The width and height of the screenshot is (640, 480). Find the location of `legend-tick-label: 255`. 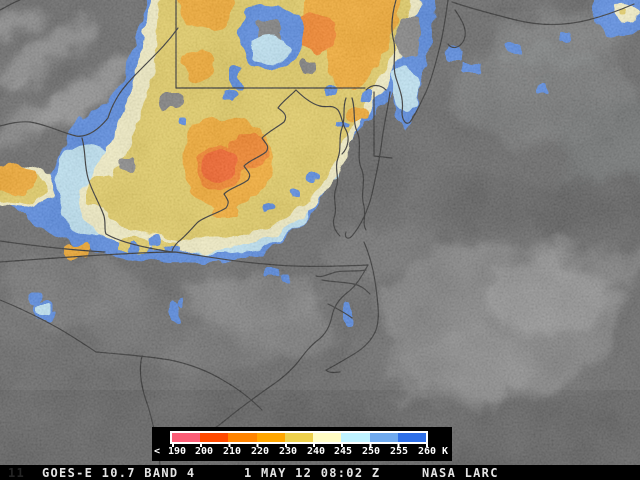

legend-tick-label: 255 is located at coordinates (399, 451).